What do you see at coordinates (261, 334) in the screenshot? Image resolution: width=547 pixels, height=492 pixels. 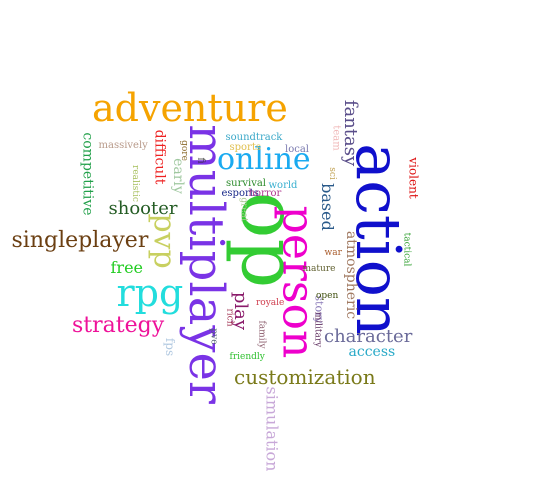 I see `word-family: family` at bounding box center [261, 334].